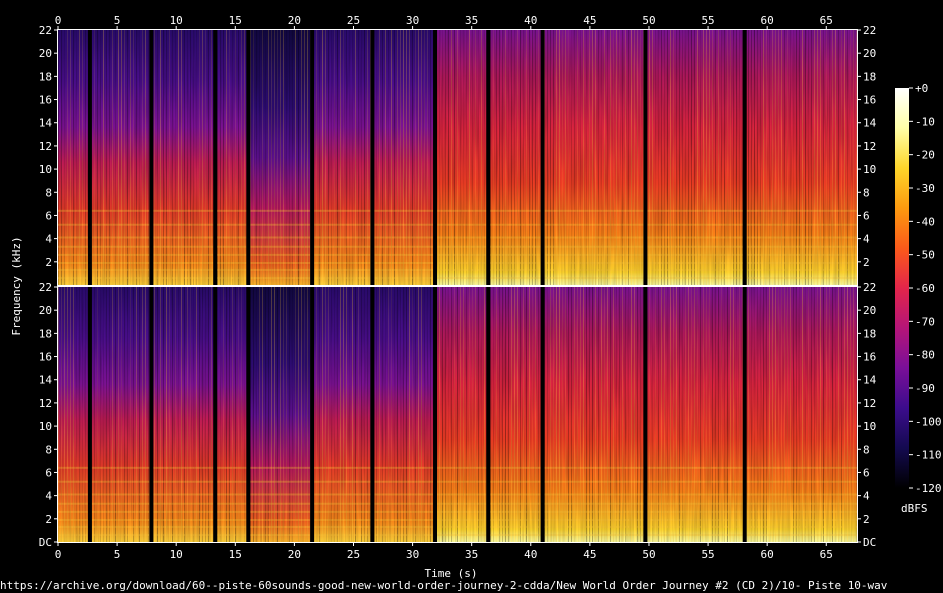  Describe the element at coordinates (925, 155) in the screenshot. I see `colorbar-tick-label: -20` at that location.